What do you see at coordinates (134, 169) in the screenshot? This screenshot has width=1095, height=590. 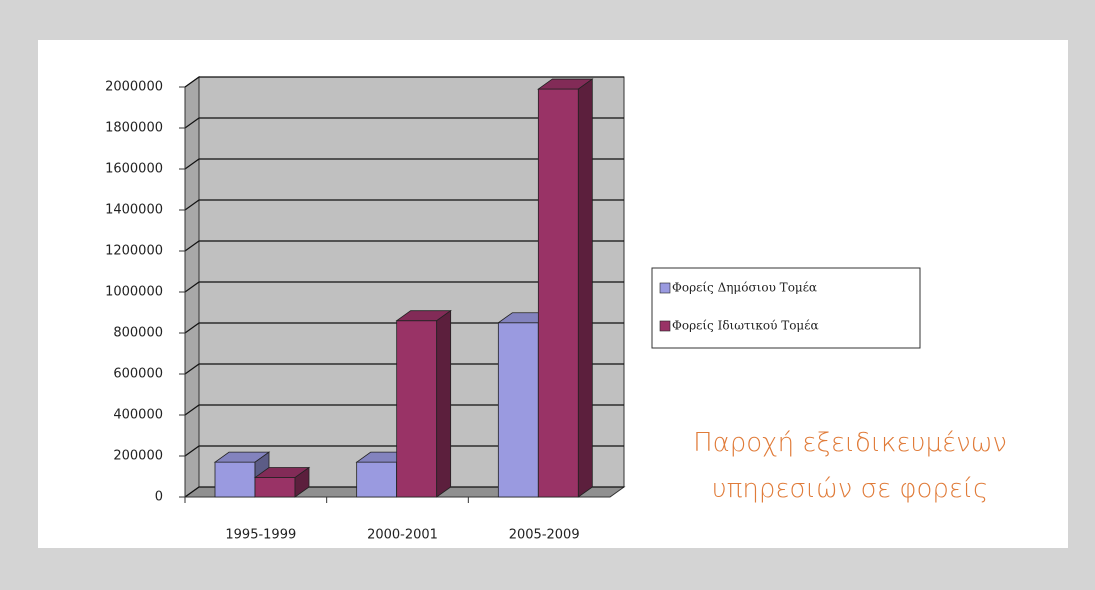 I see `y-tick-label: 1600000` at bounding box center [134, 169].